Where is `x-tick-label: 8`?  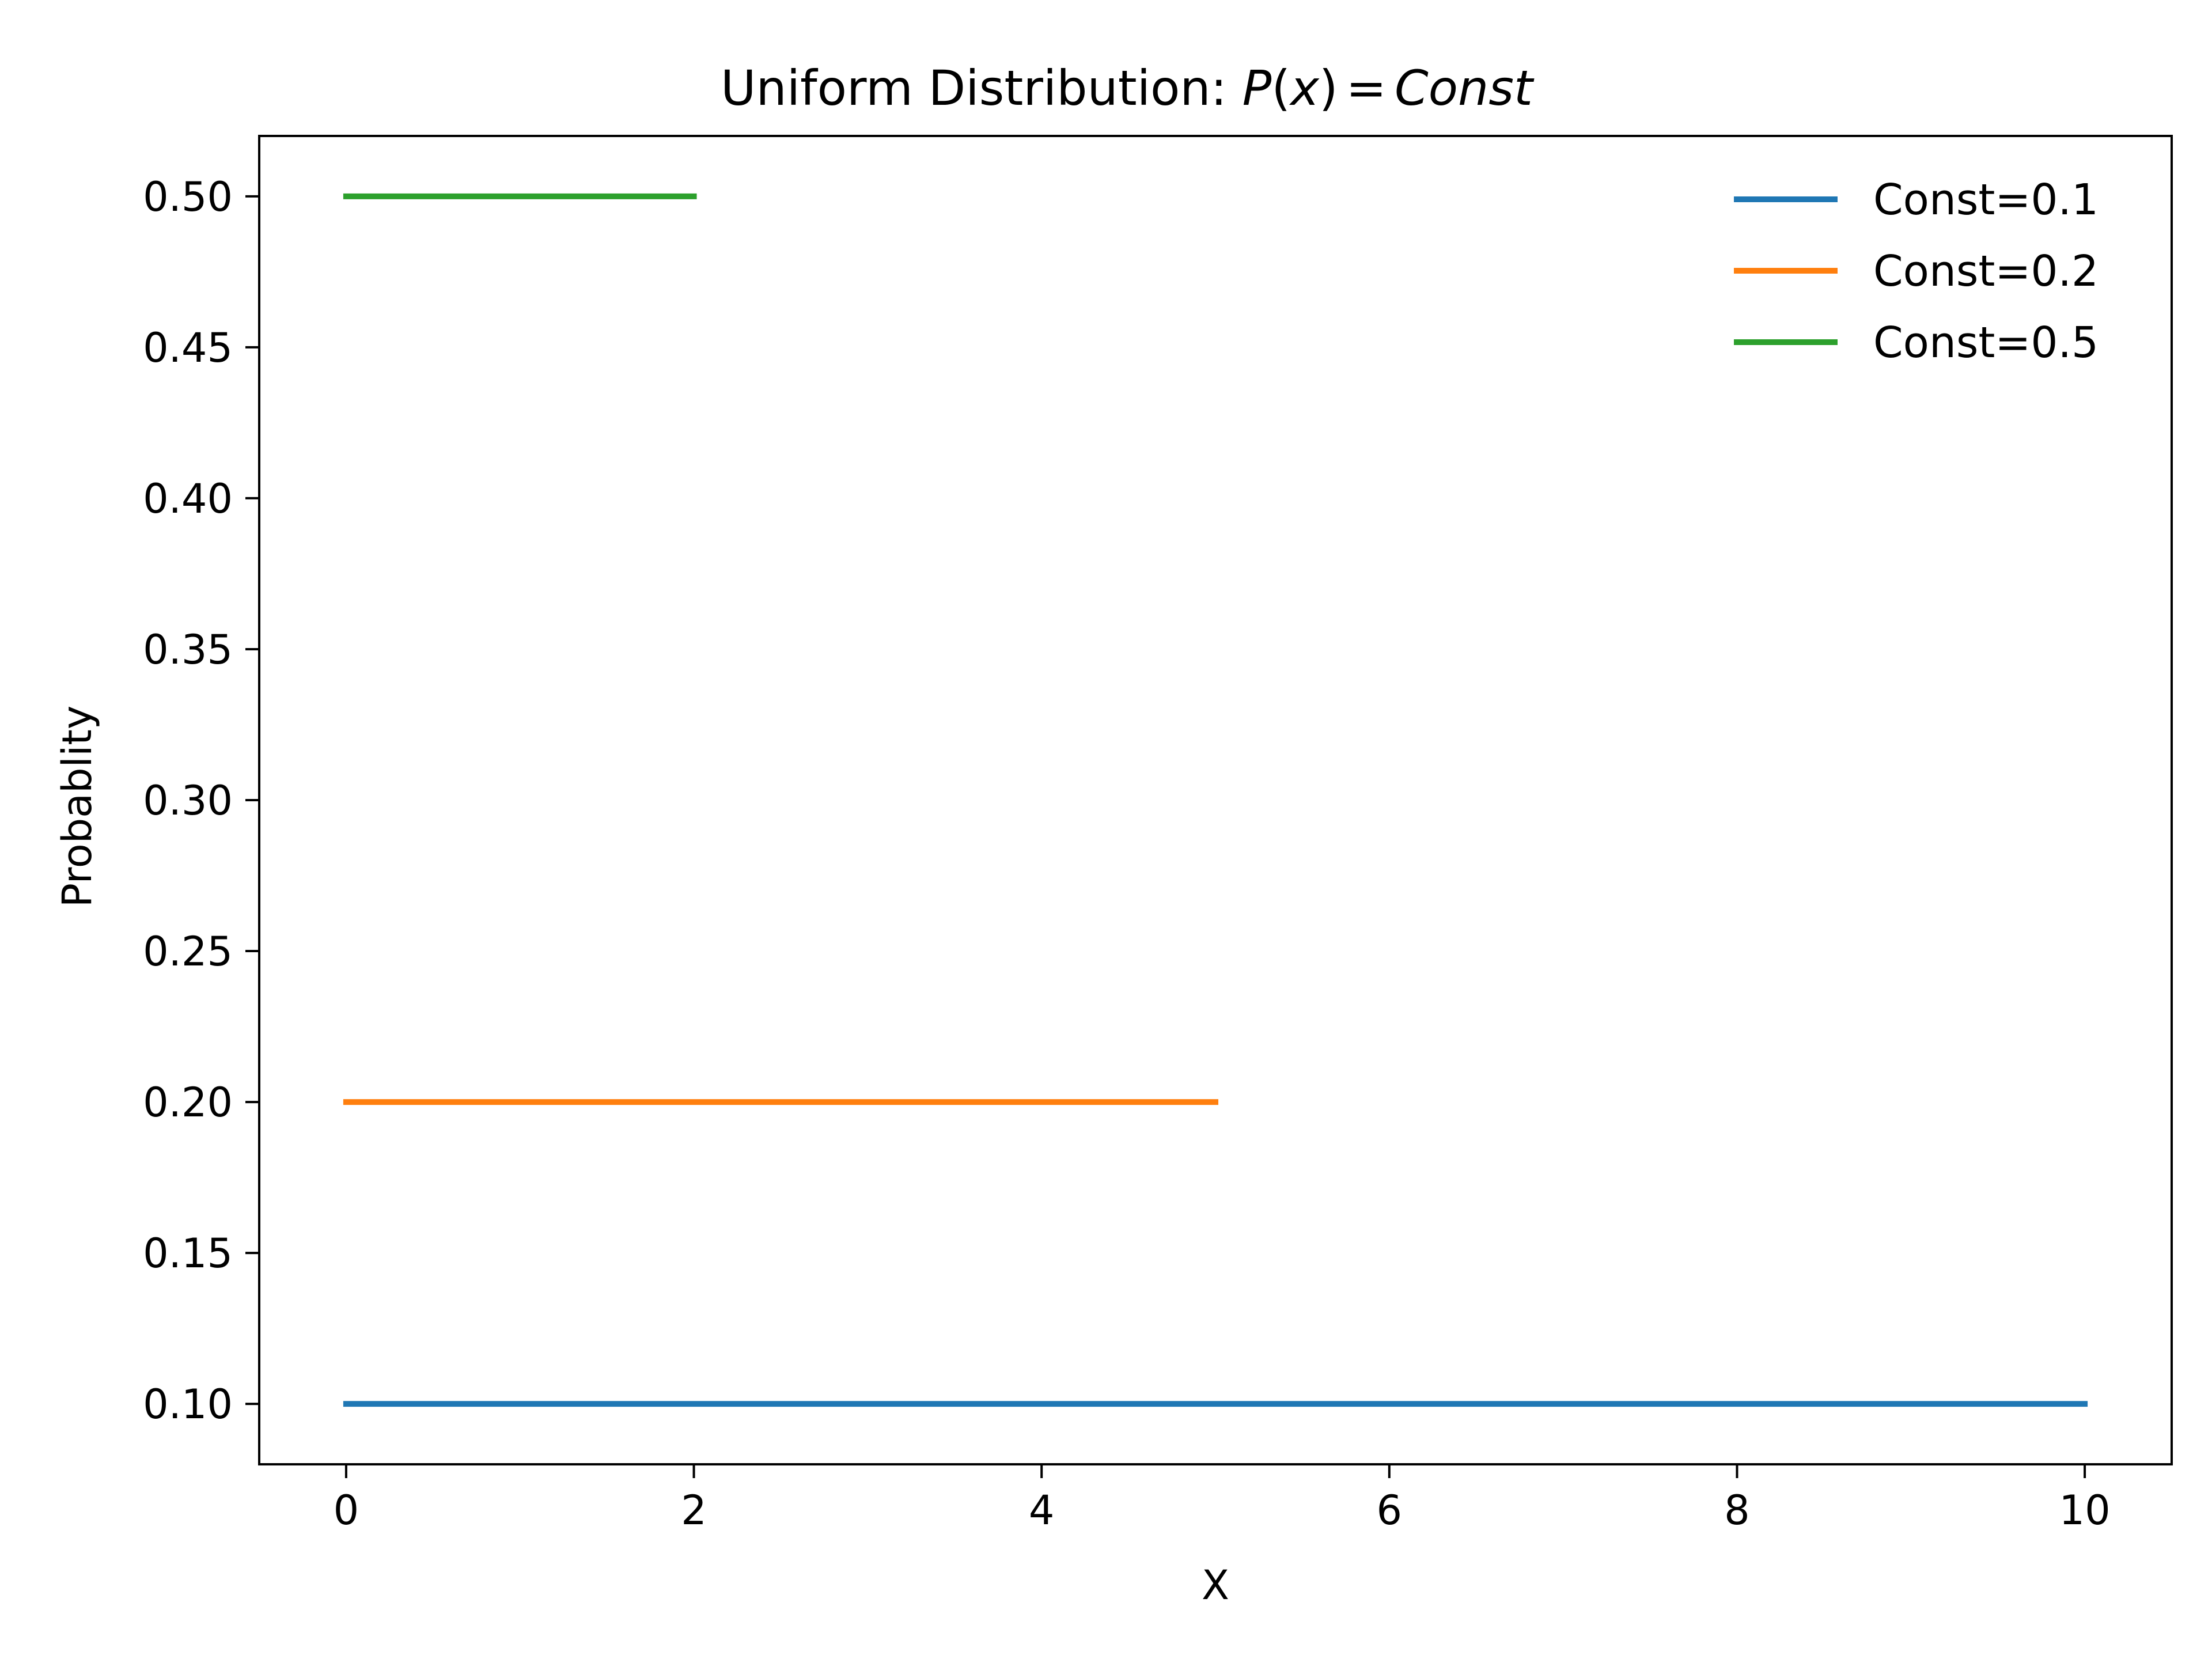
x-tick-label: 8 is located at coordinates (1737, 1510).